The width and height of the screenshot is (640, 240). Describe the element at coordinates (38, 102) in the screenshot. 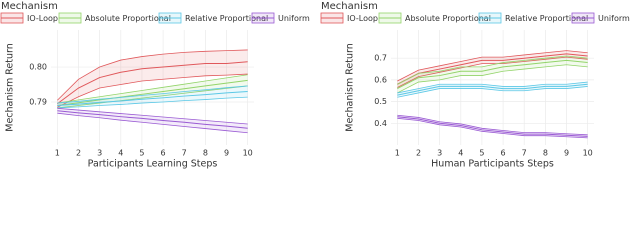

I see `y-tick-label: 0.79` at that location.